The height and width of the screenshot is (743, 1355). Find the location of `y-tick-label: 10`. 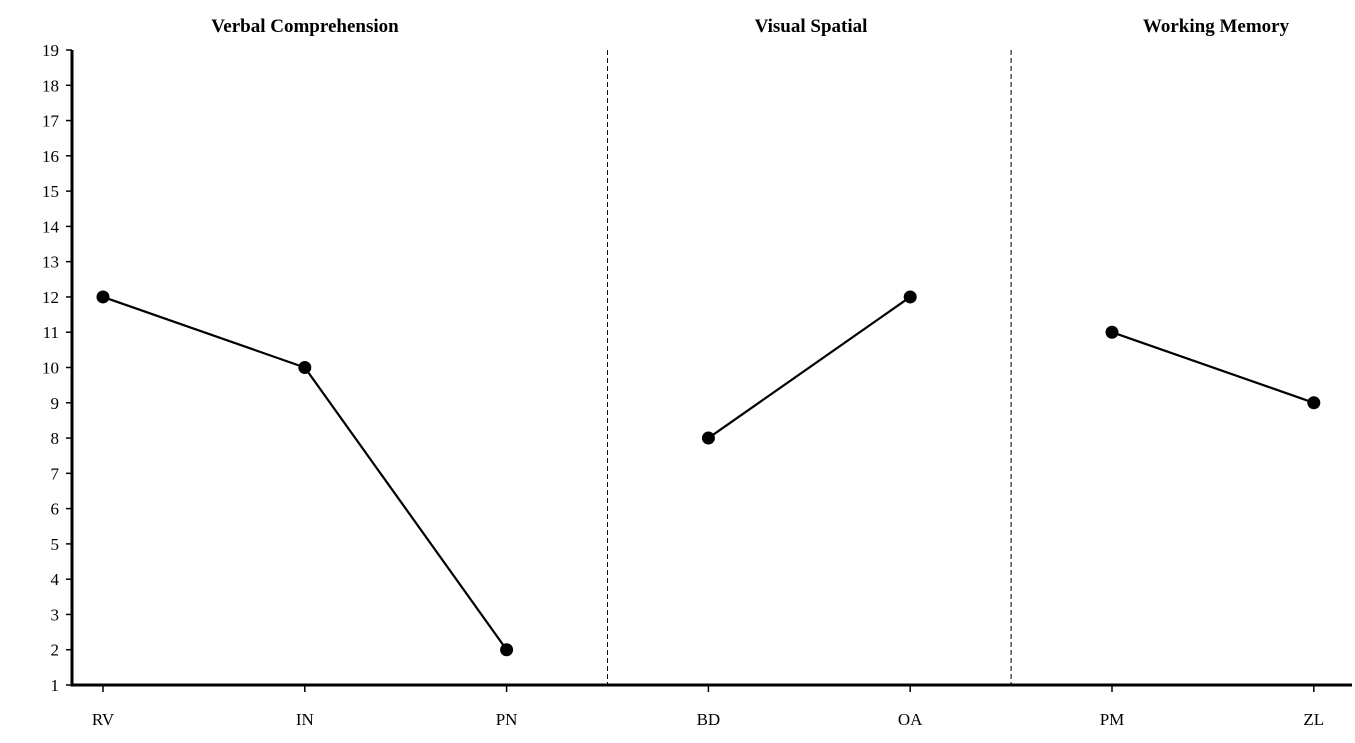

y-tick-label: 10 is located at coordinates (50, 368).